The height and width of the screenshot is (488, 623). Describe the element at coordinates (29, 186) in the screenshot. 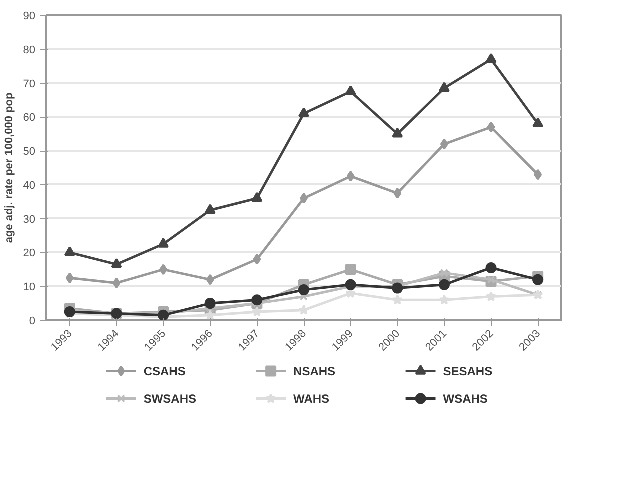

I see `y-tick-label: 40` at that location.